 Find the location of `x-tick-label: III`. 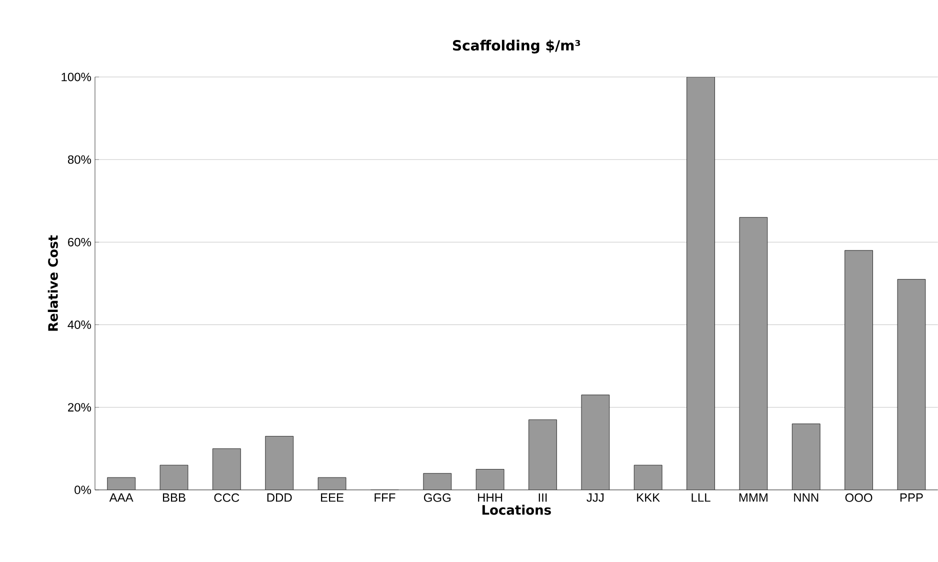

x-tick-label: III is located at coordinates (542, 497).